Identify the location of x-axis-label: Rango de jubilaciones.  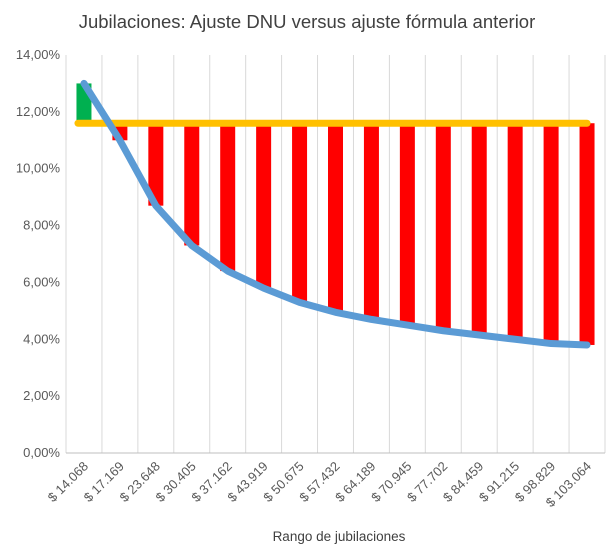
(339, 536).